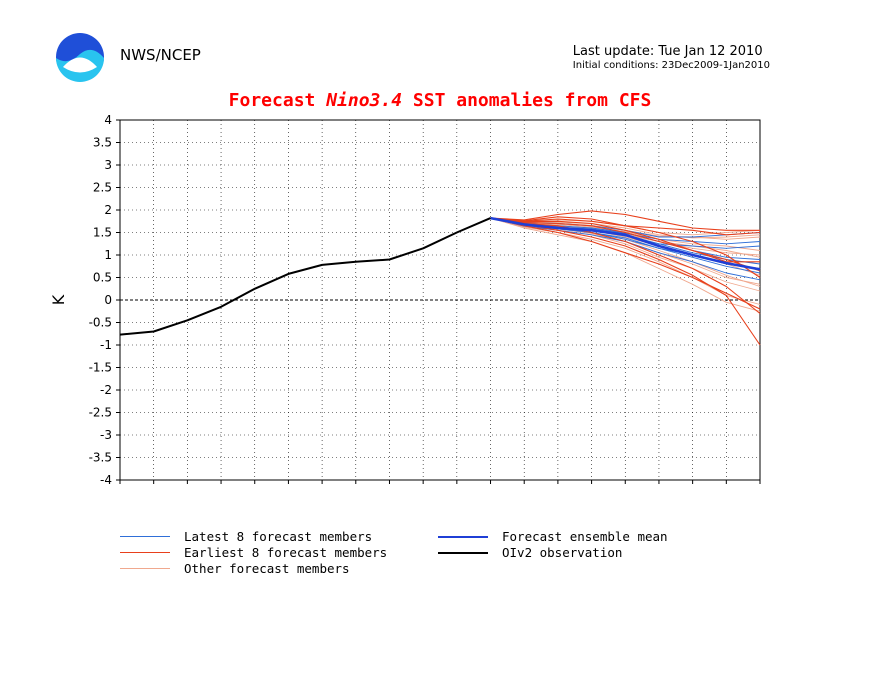  I want to click on y-tick-label: 0.5, so click(102, 278).